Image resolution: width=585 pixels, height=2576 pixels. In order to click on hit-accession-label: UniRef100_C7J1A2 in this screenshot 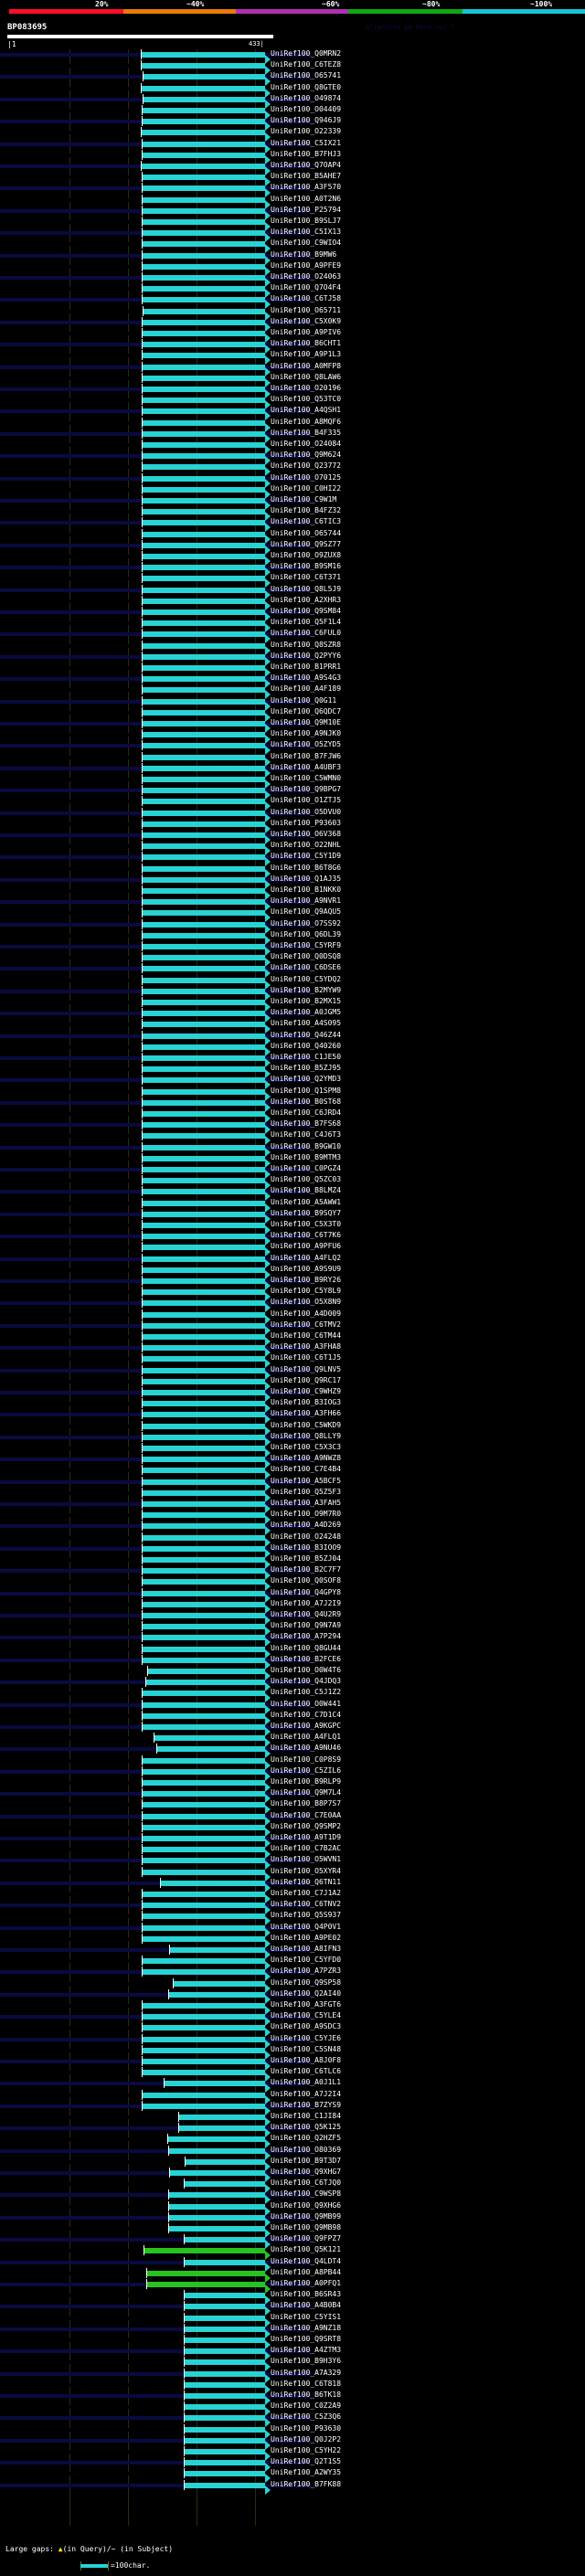, I will do `click(307, 1893)`.